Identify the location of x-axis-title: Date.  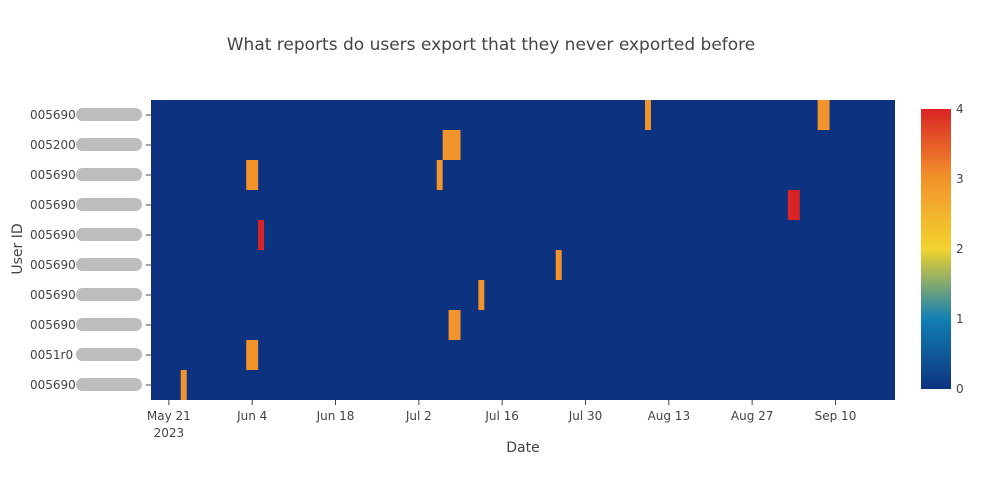
(522, 448).